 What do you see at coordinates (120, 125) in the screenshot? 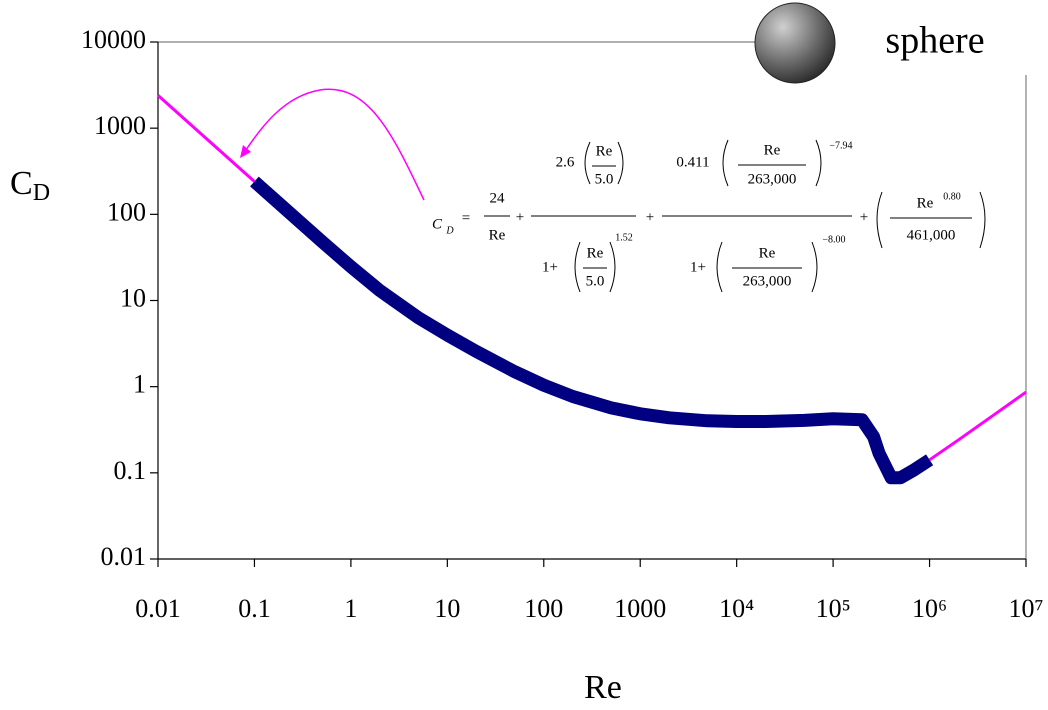
I see `y-tick-label: 1000` at bounding box center [120, 125].